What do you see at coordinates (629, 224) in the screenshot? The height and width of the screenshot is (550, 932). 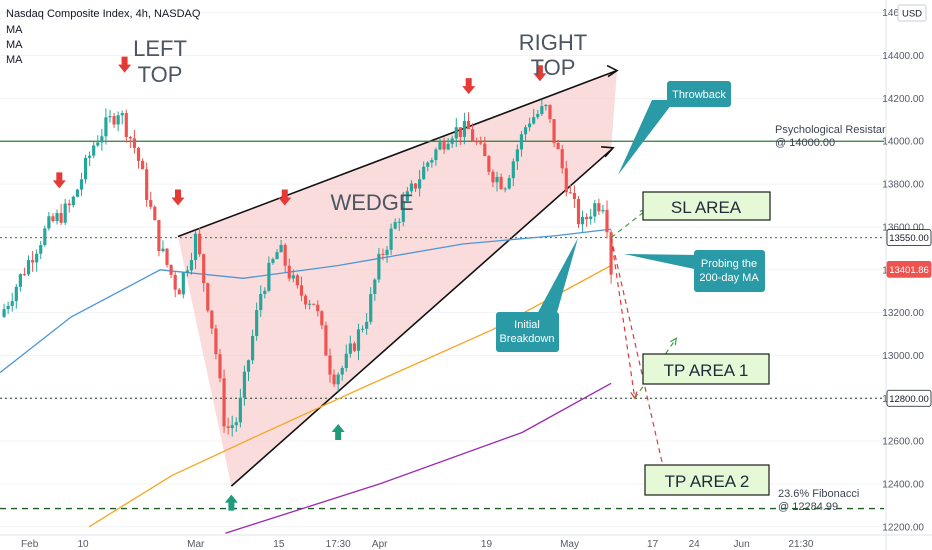 I see `sl-projection-line` at bounding box center [629, 224].